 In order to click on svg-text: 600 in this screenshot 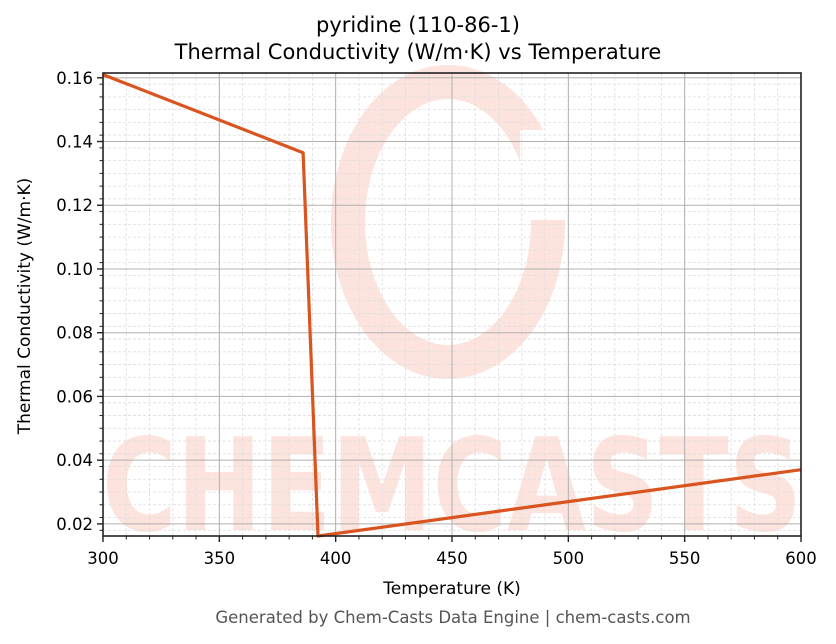, I will do `click(801, 558)`.